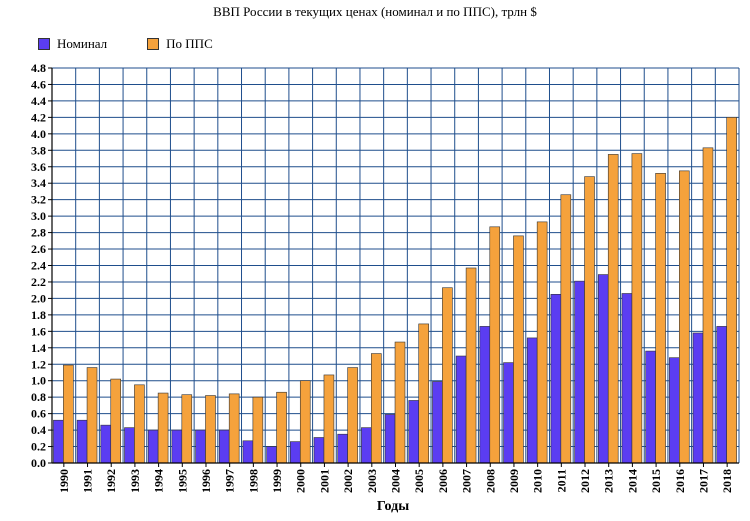 The image size is (750, 521). Describe the element at coordinates (44, 44) in the screenshot. I see `legend-swatch-nominal` at that location.